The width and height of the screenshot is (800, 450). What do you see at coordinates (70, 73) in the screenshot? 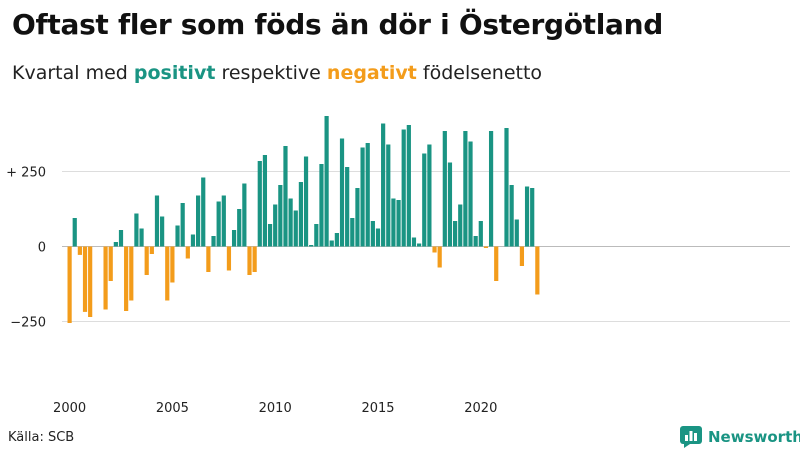
I see `subtitle-prefix: Kvartal med` at bounding box center [70, 73].